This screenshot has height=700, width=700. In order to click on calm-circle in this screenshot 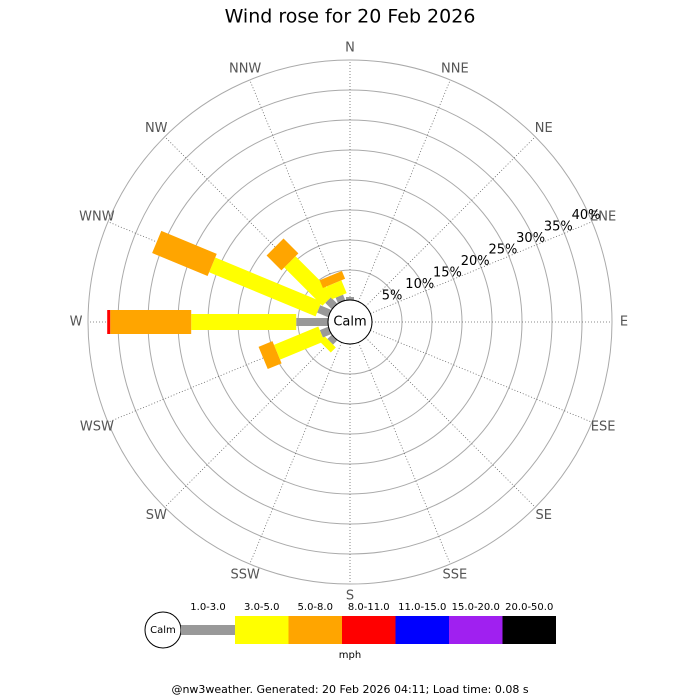, I will do `click(350, 322)`.